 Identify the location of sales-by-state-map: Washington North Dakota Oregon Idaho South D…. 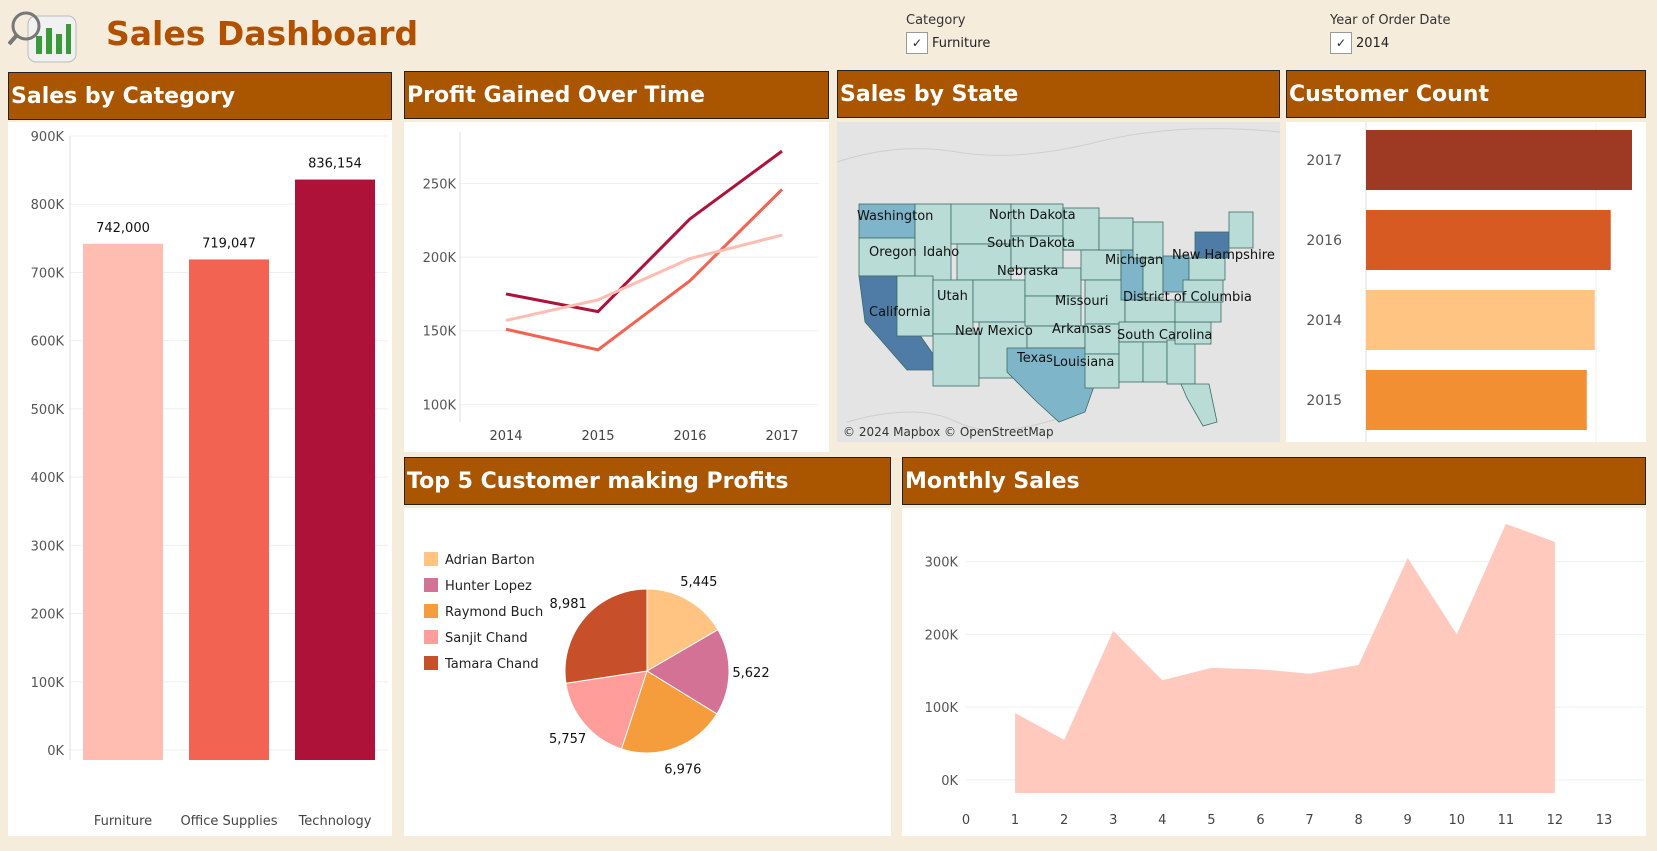
(1058, 282).